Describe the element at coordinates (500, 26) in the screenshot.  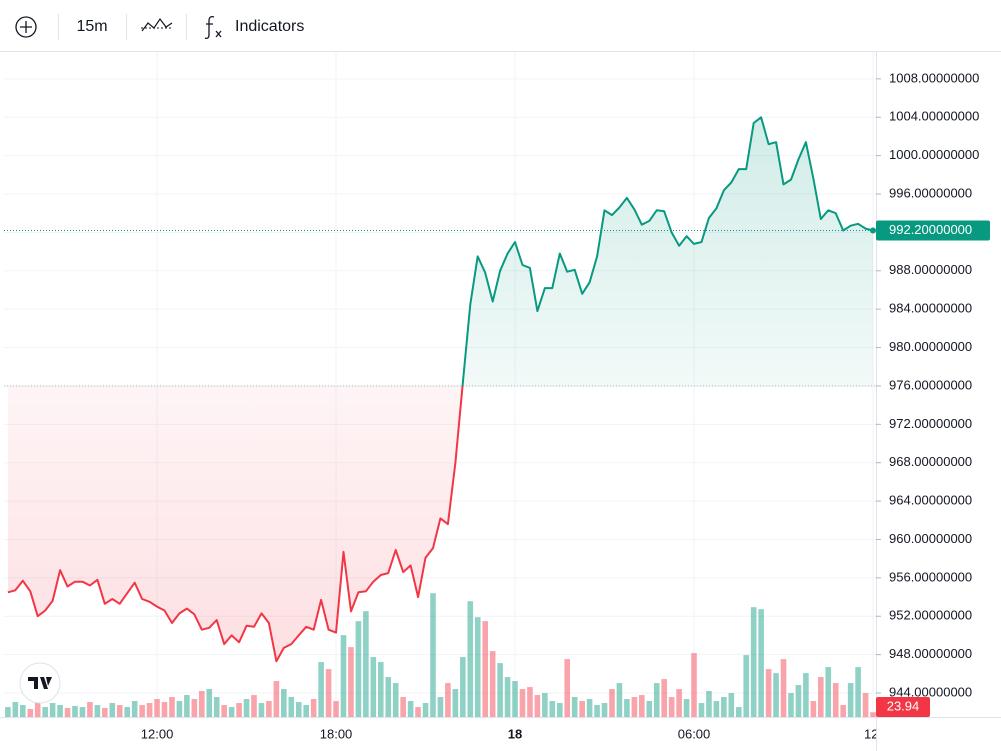
I see `toolbar: 15m Indicators` at that location.